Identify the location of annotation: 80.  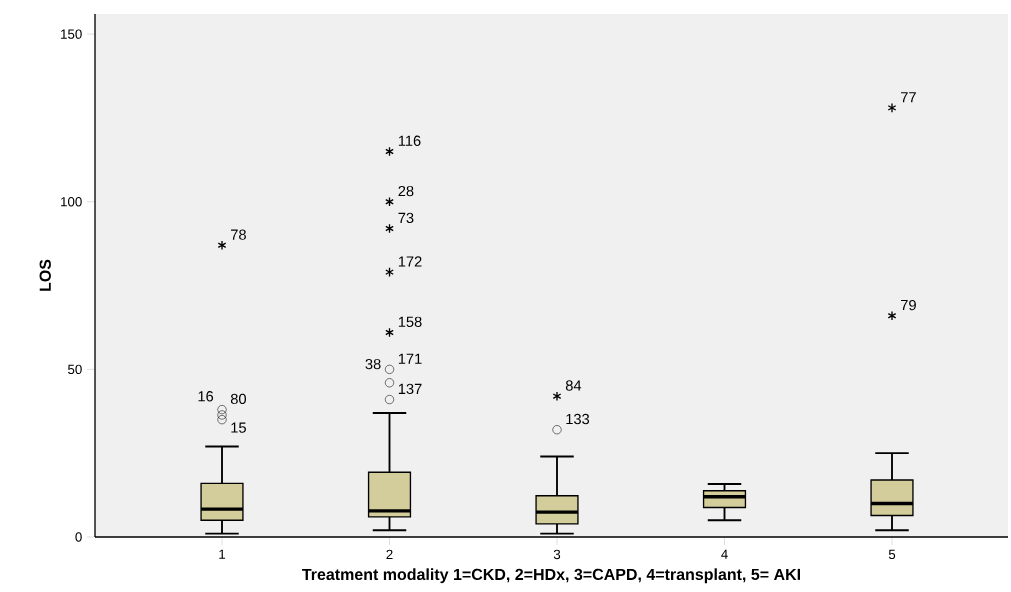
(238, 399).